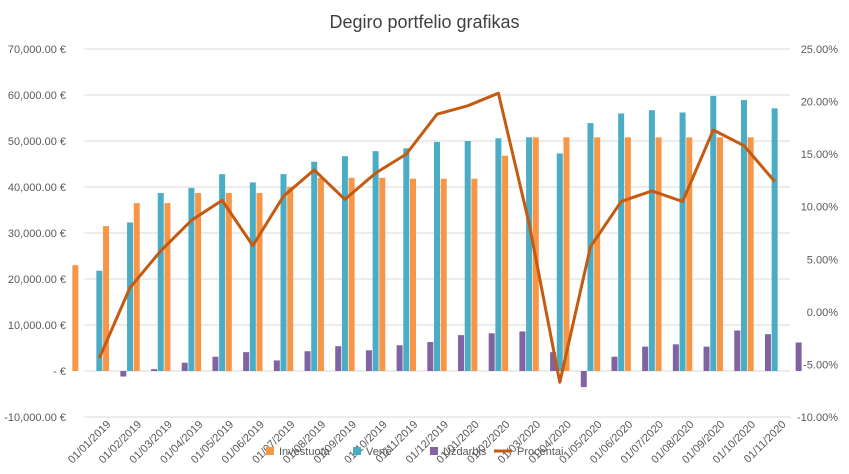 This screenshot has height=474, width=849. What do you see at coordinates (817, 418) in the screenshot?
I see `right-tick-label: -10.00%` at bounding box center [817, 418].